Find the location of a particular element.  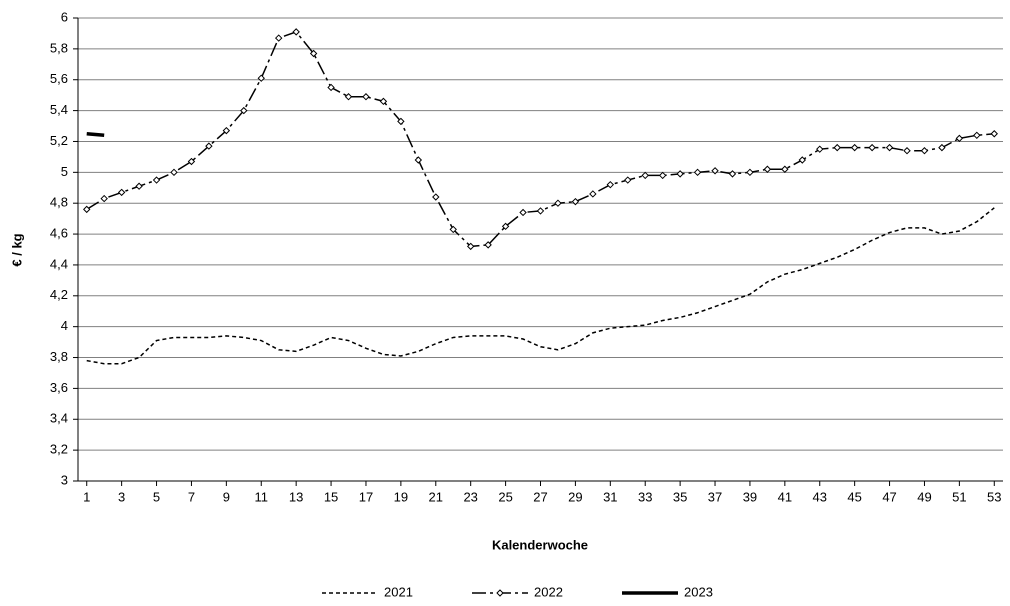

x-tick-label: 1 is located at coordinates (86, 496).